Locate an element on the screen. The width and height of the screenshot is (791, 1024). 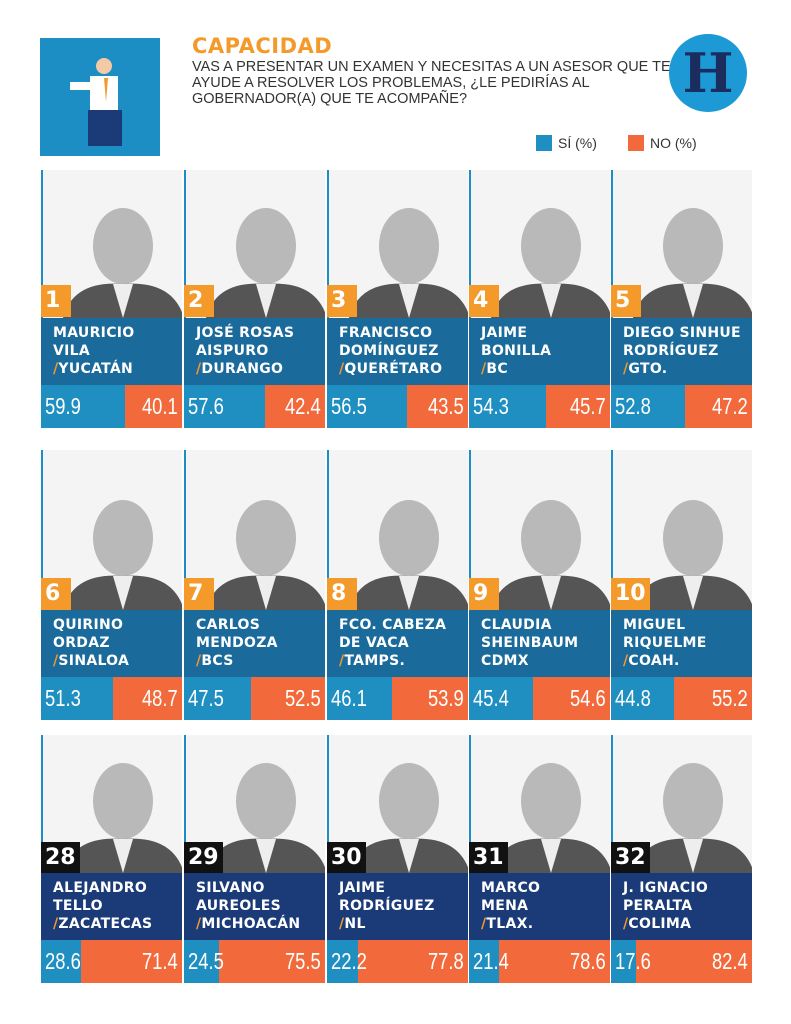
si-value: 47.5 is located at coordinates (206, 698).